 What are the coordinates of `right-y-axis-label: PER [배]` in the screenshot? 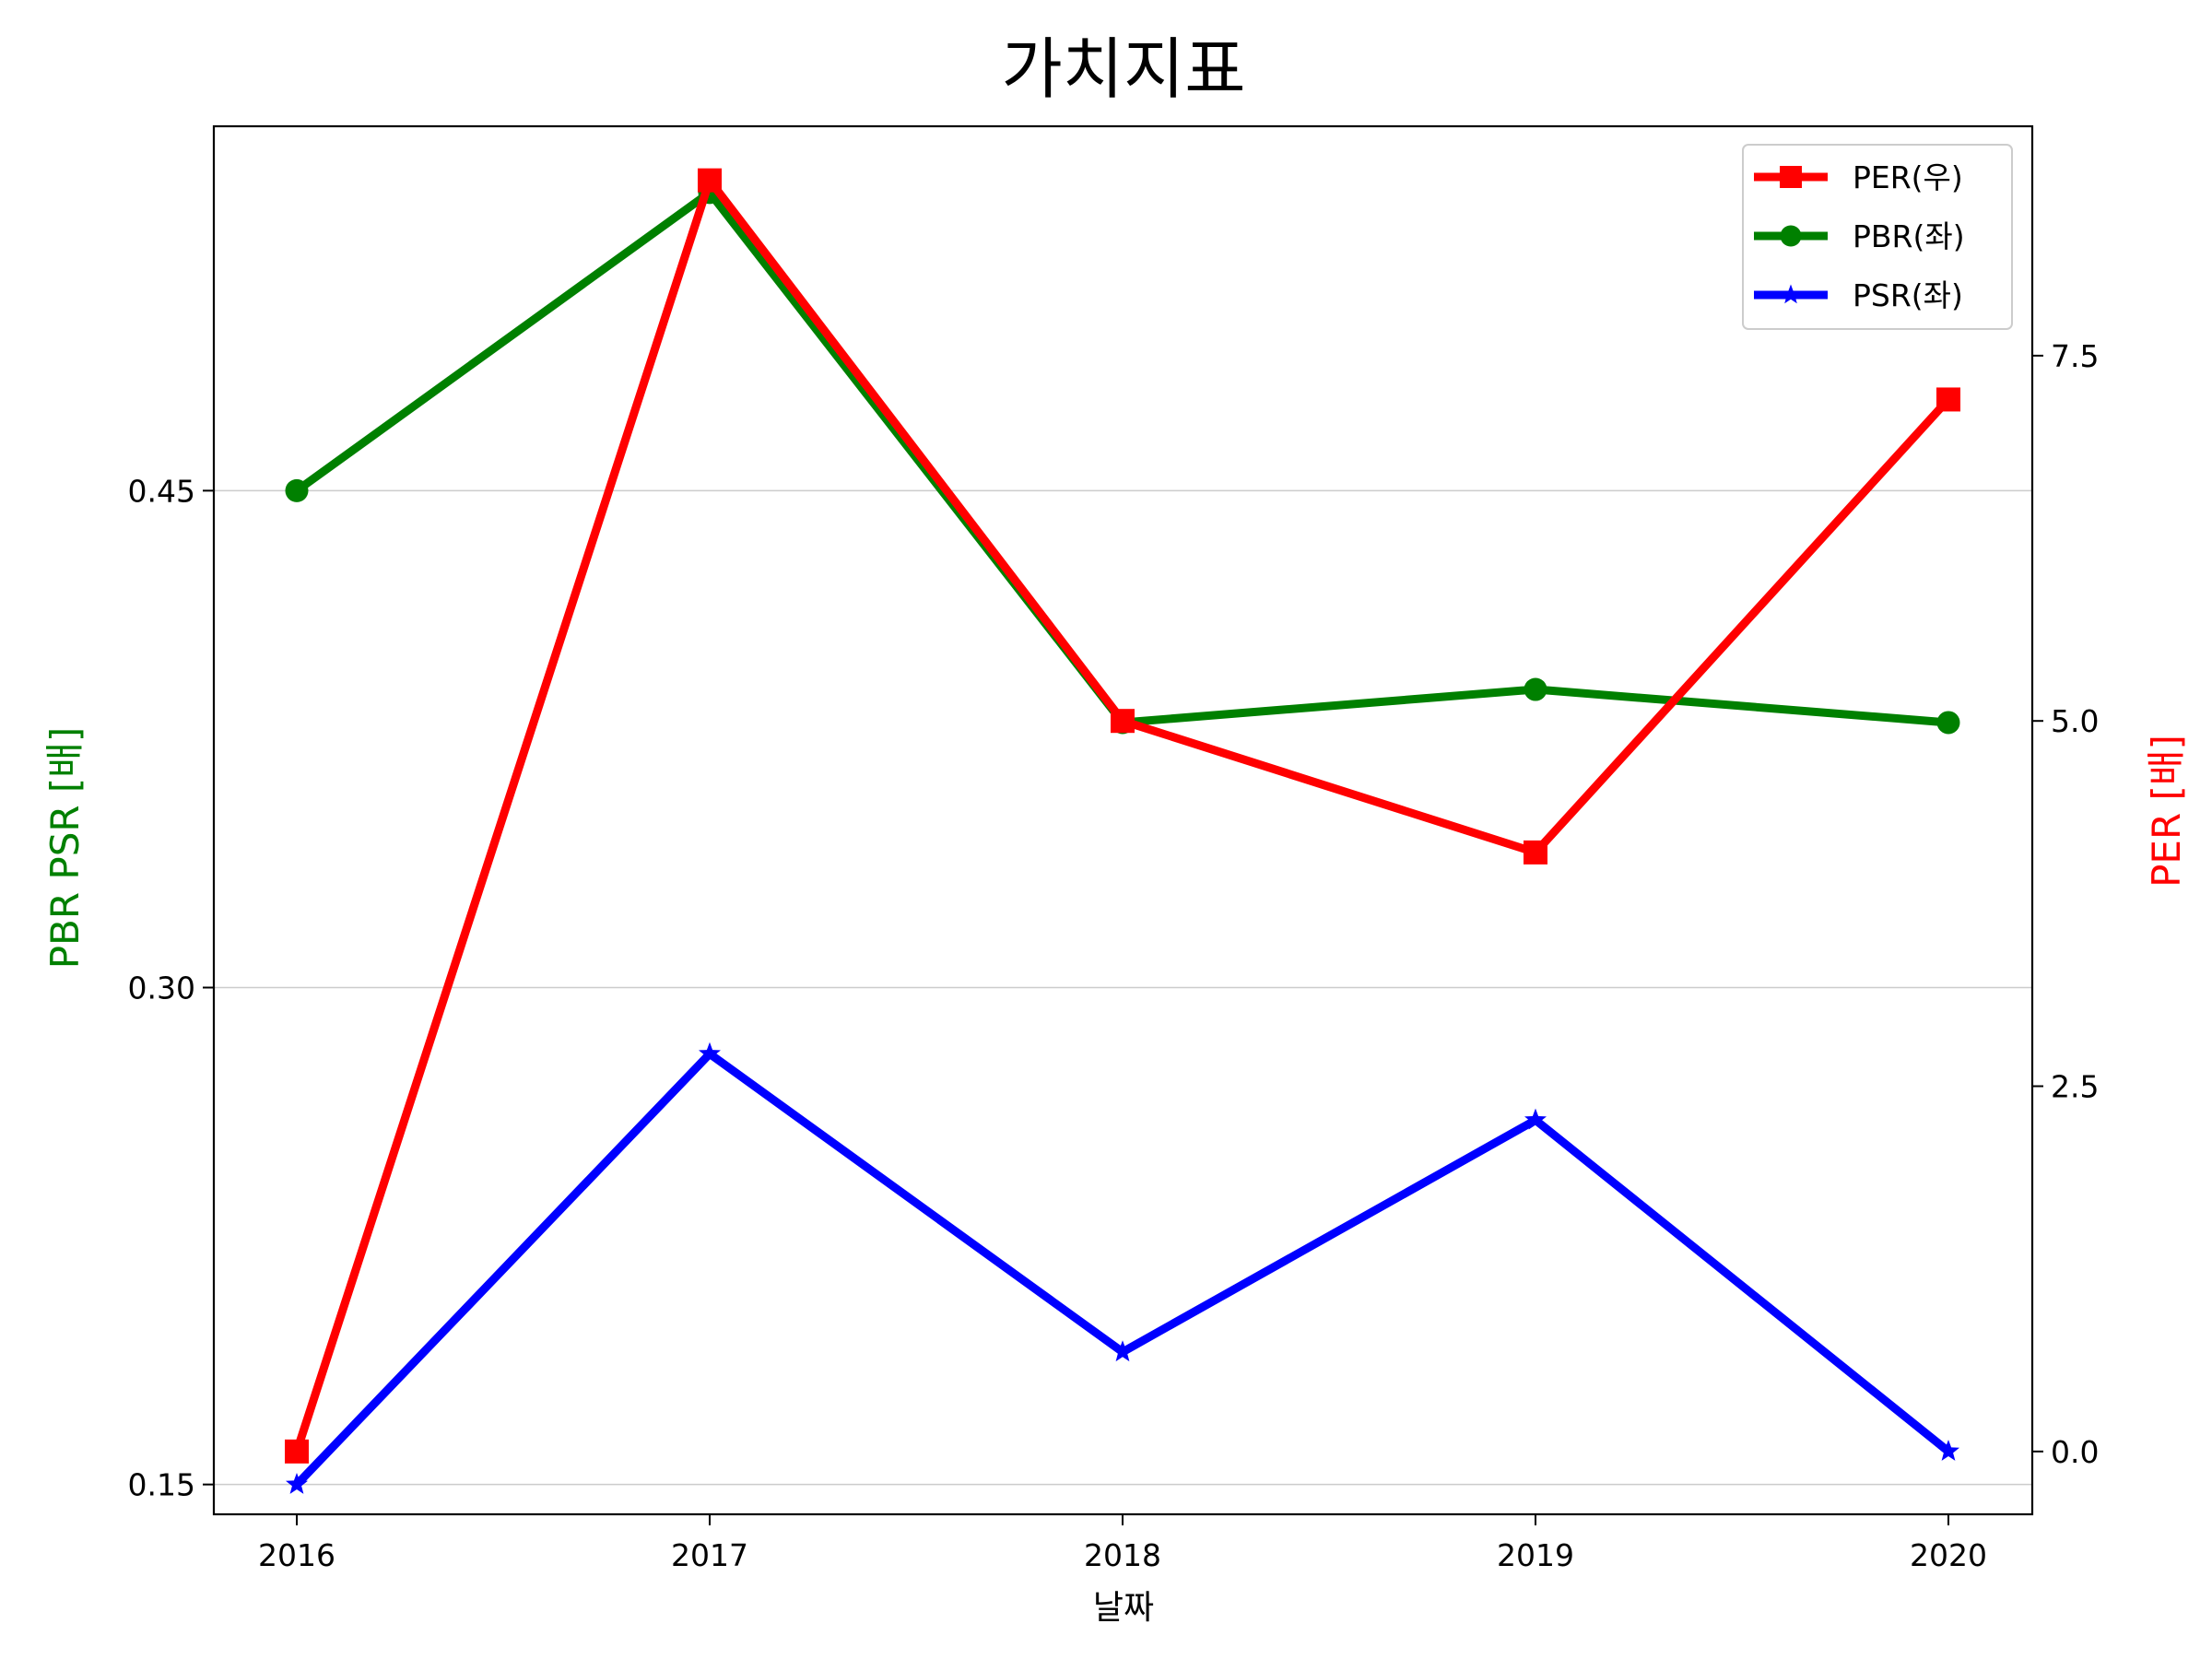 It's located at (2166, 811).